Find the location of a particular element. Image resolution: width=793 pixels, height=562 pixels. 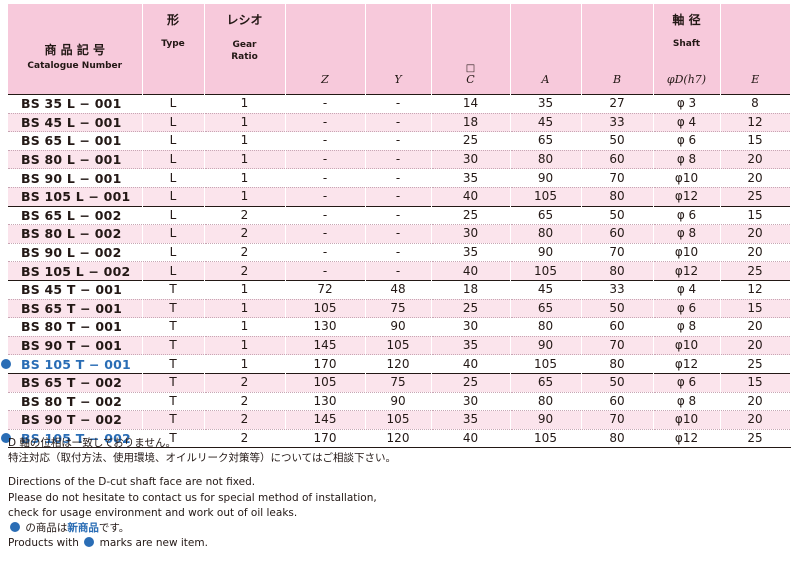

cell-code: BS 105 T − 002 is located at coordinates (75, 439).